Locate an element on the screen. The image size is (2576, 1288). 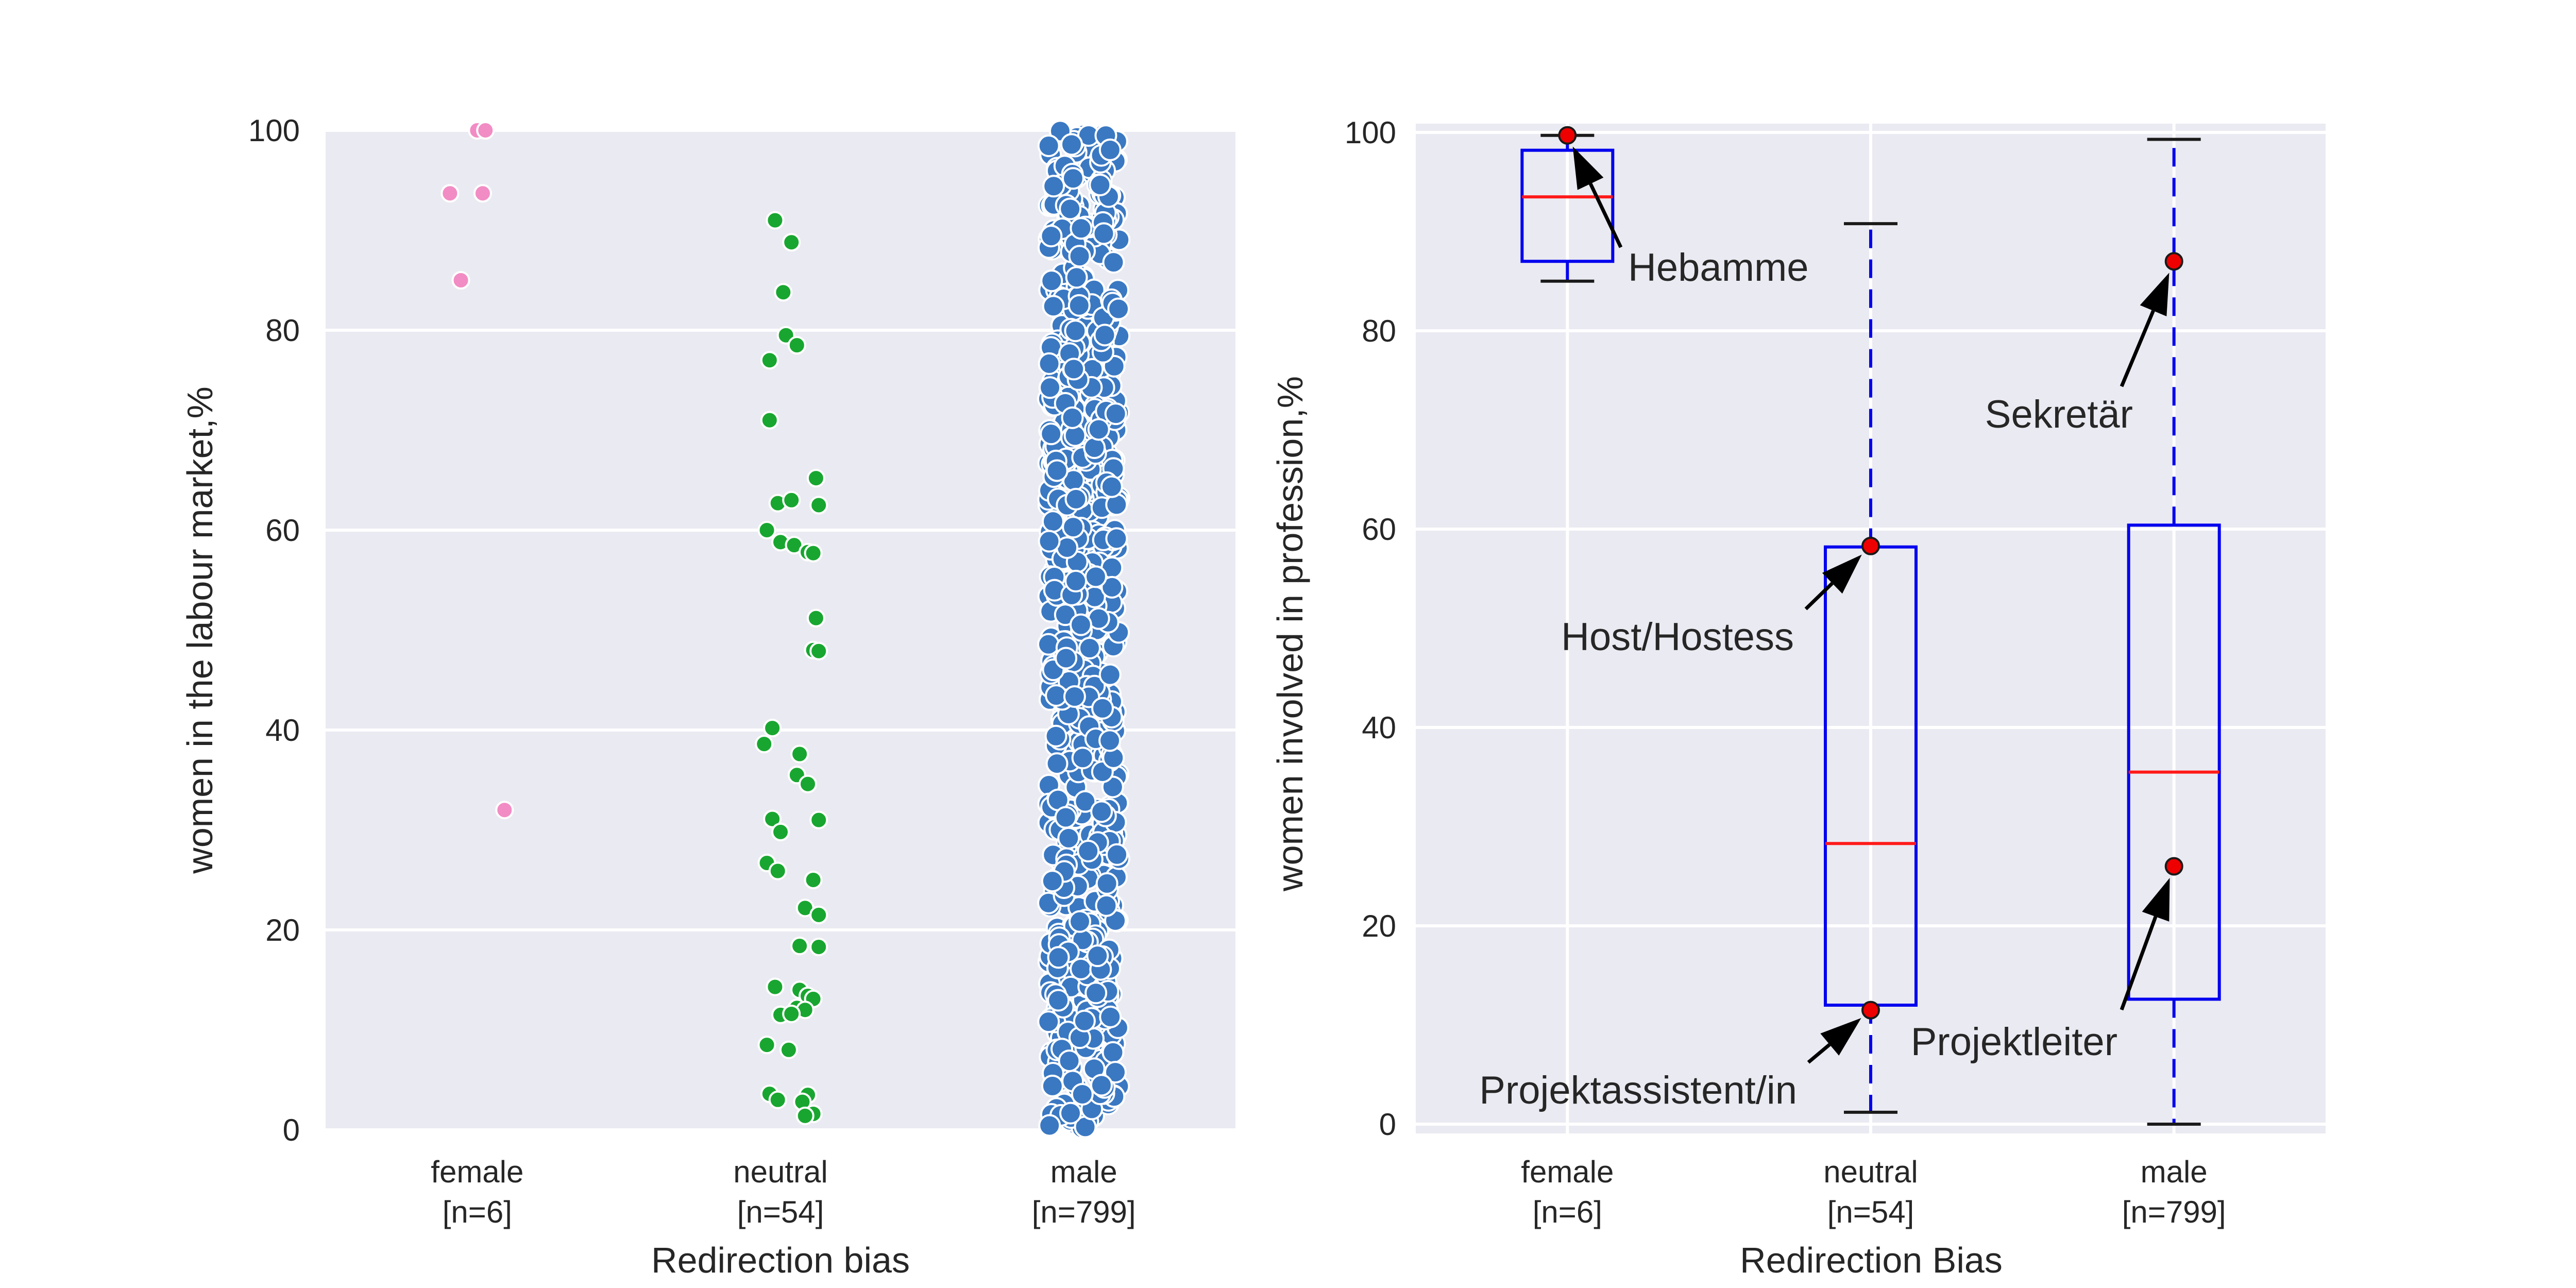
annotation: Projektassistent/in is located at coordinates (1679, 1056).